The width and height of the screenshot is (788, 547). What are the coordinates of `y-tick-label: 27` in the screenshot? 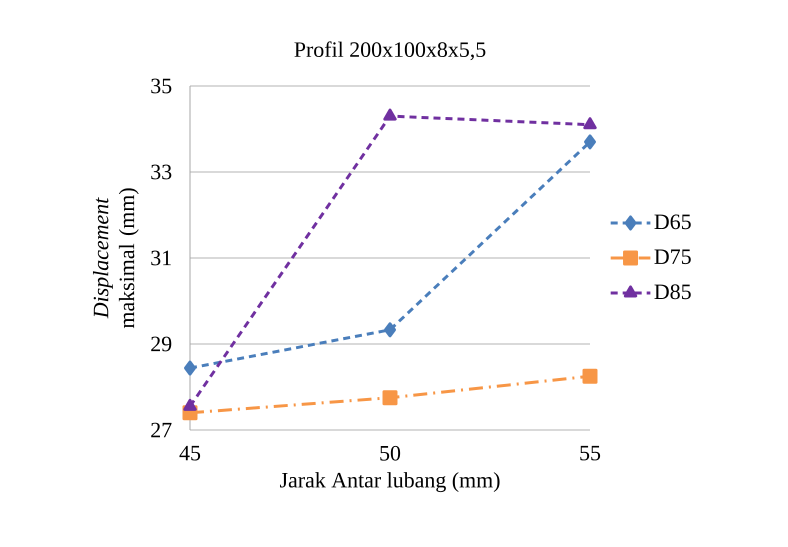 It's located at (161, 430).